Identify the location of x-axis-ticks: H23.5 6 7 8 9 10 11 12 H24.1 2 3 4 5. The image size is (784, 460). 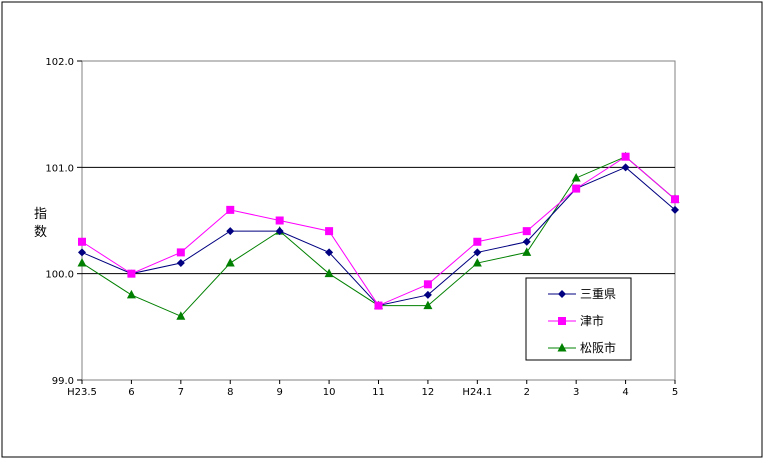
(372, 389).